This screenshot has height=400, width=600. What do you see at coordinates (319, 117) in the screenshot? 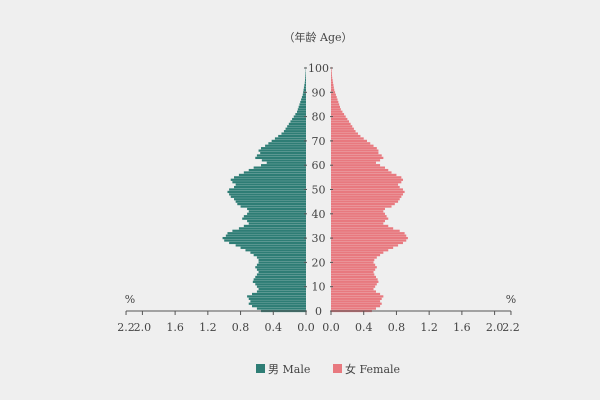
I see `age-tick-label: 80` at bounding box center [319, 117].